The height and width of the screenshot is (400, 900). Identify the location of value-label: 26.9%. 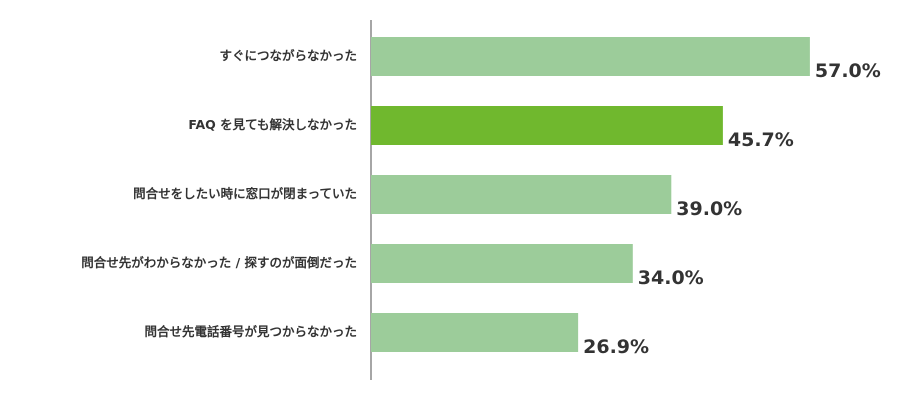
(616, 347).